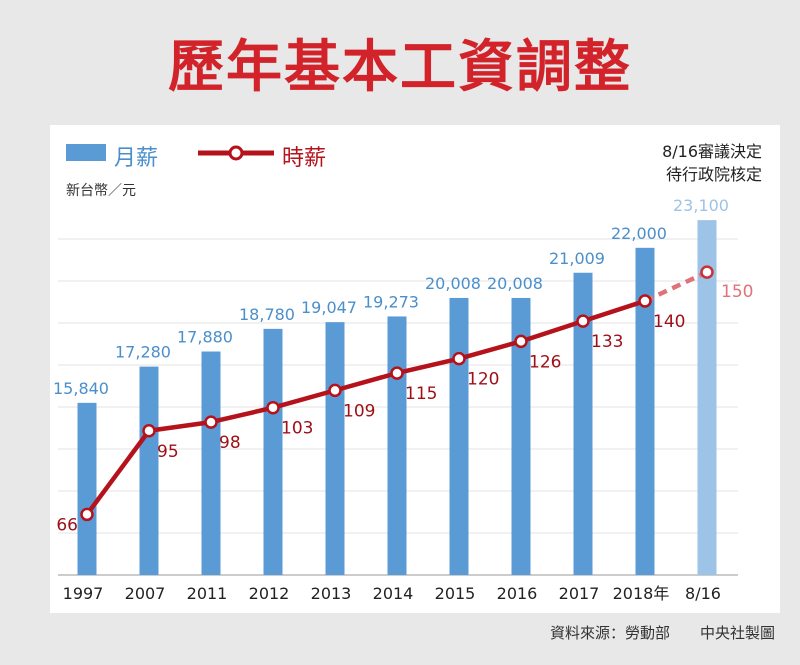 This screenshot has height=665, width=800. What do you see at coordinates (669, 322) in the screenshot?
I see `line-value-label: 140` at bounding box center [669, 322].